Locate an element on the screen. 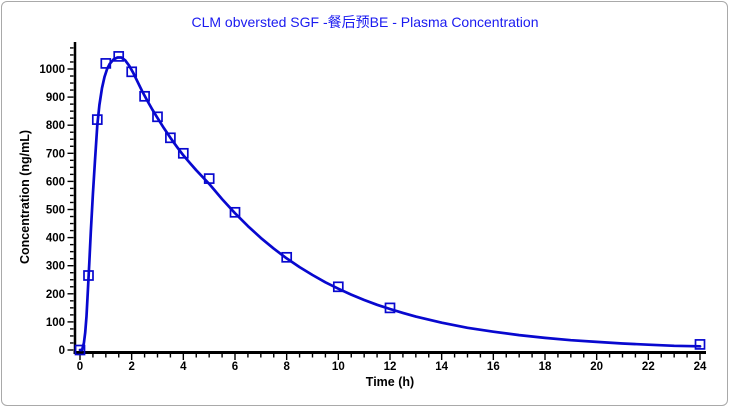  x-tick-label: 0 is located at coordinates (80, 367).